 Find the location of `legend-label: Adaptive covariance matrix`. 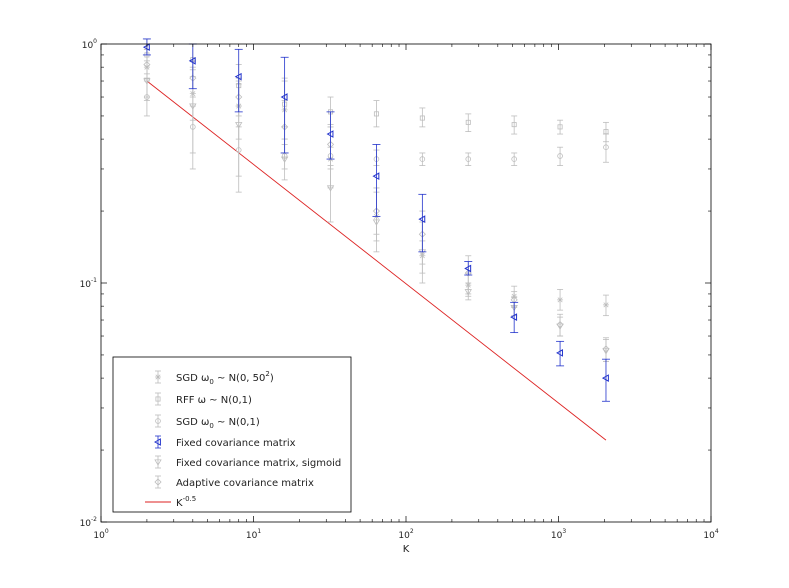

legend-label: Adaptive covariance matrix is located at coordinates (245, 483).